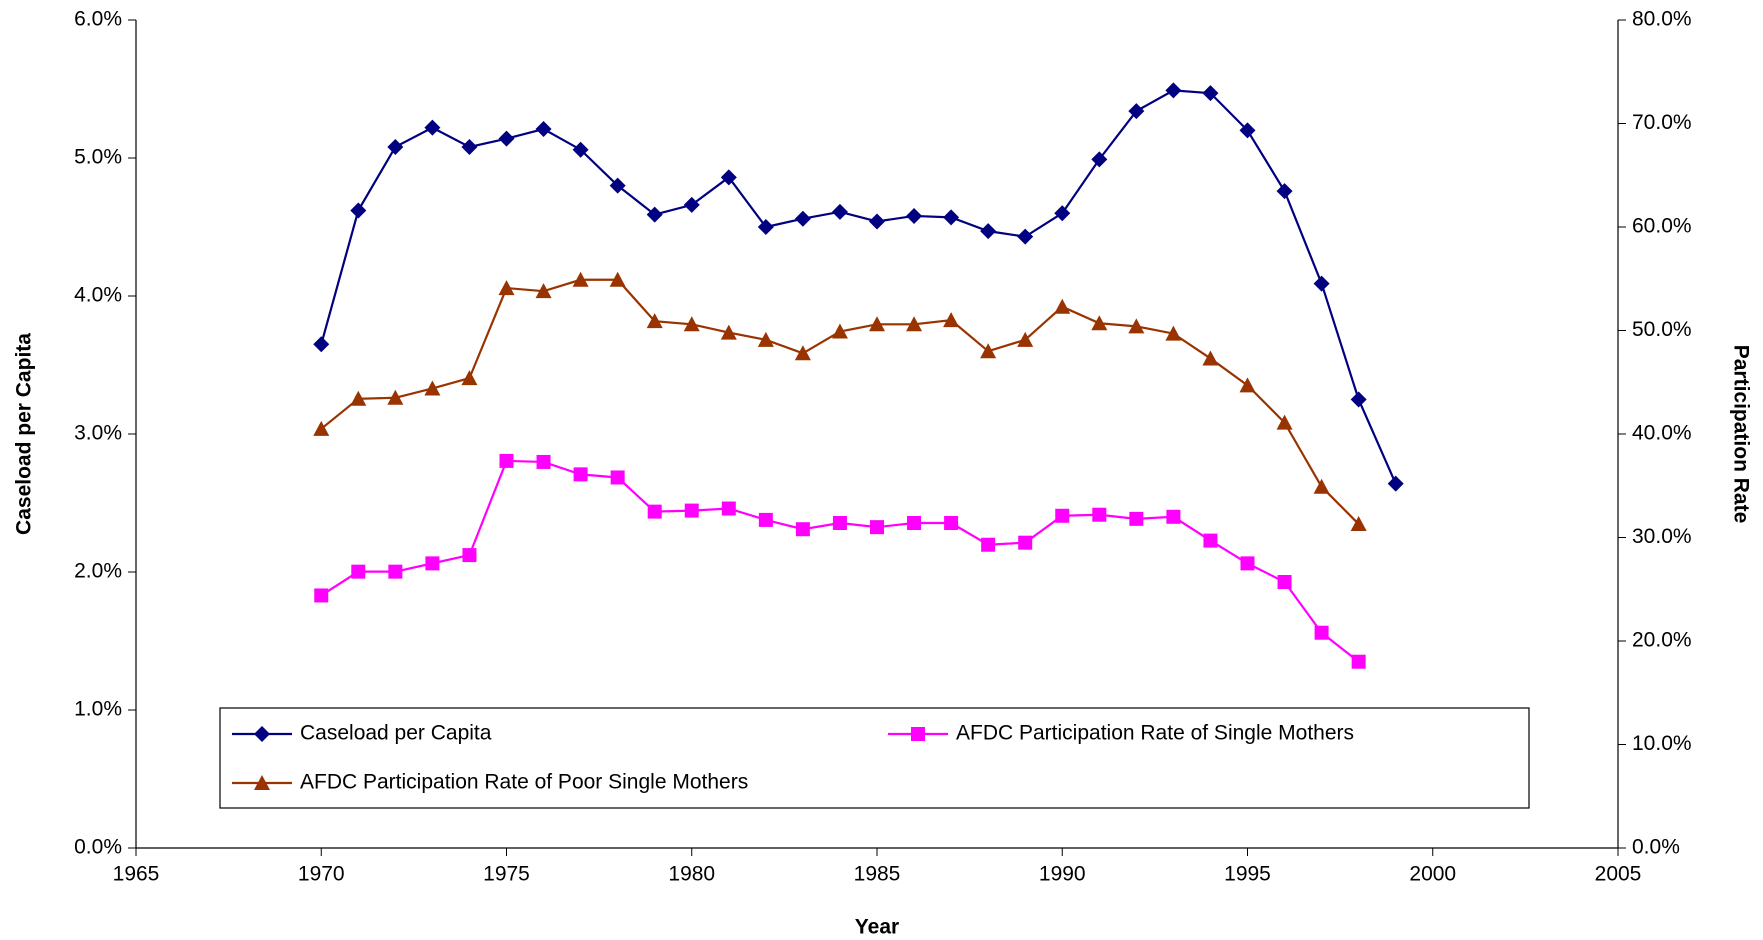 Image resolution: width=1763 pixels, height=940 pixels. Describe the element at coordinates (1656, 847) in the screenshot. I see `y2-tick-label: 0.0%` at that location.